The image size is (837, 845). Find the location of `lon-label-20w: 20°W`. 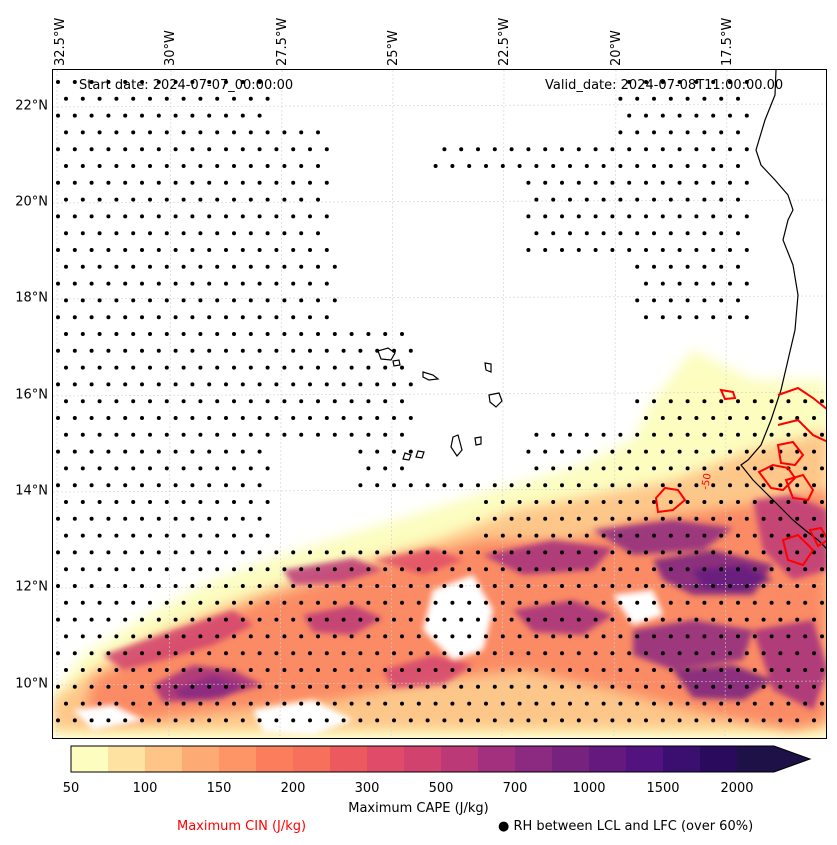

lon-label-20w: 20°W is located at coordinates (616, 48).